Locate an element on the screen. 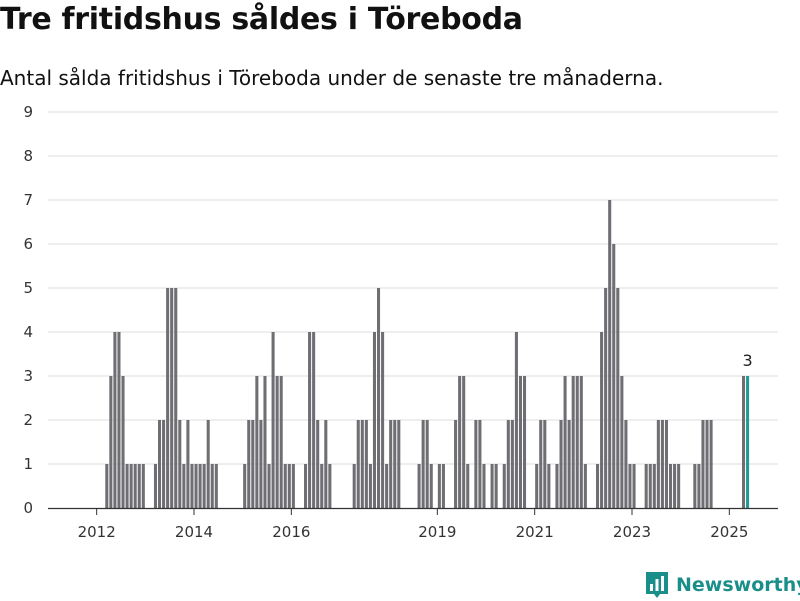 The image size is (800, 601). newsworthy-logo: Newsworthy is located at coordinates (722, 585).